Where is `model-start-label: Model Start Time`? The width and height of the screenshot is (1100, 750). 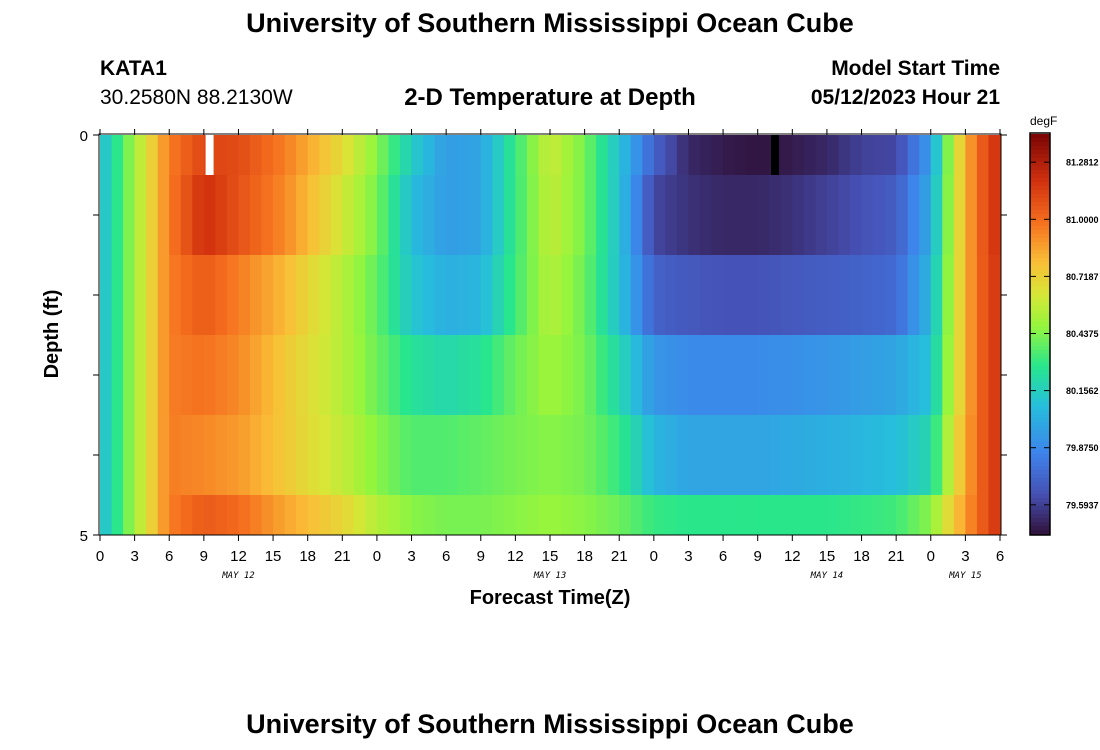 model-start-label: Model Start Time is located at coordinates (915, 68).